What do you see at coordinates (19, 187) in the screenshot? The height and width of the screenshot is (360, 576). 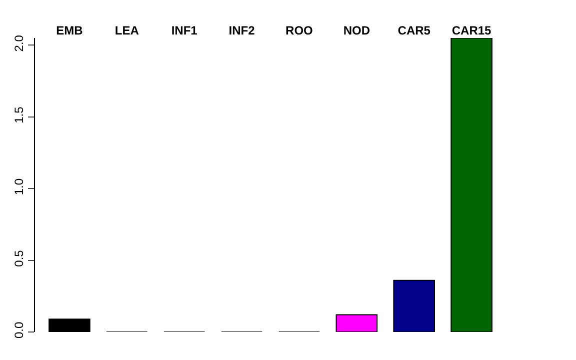 I see `y-tick-label: 1.0` at bounding box center [19, 187].